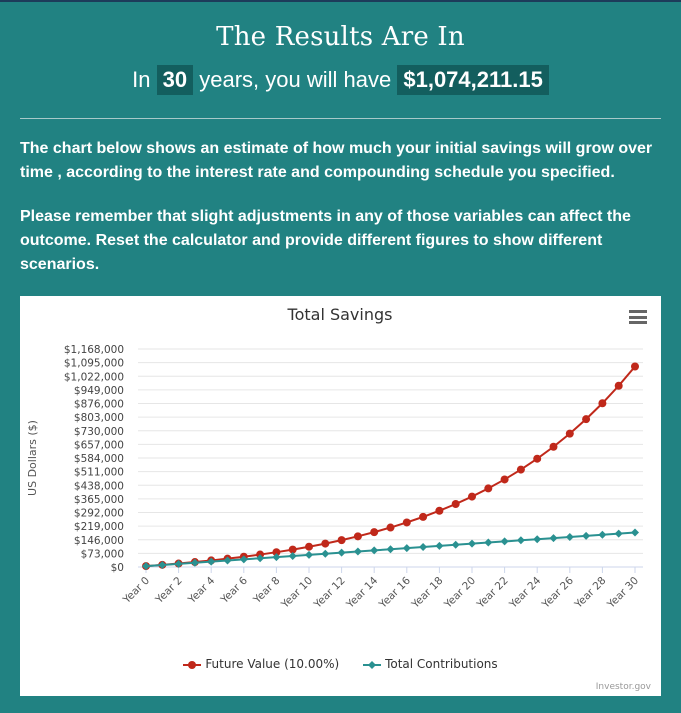 This screenshot has height=713, width=681. Describe the element at coordinates (99, 514) in the screenshot. I see `y-tick-label: $292,000` at that location.